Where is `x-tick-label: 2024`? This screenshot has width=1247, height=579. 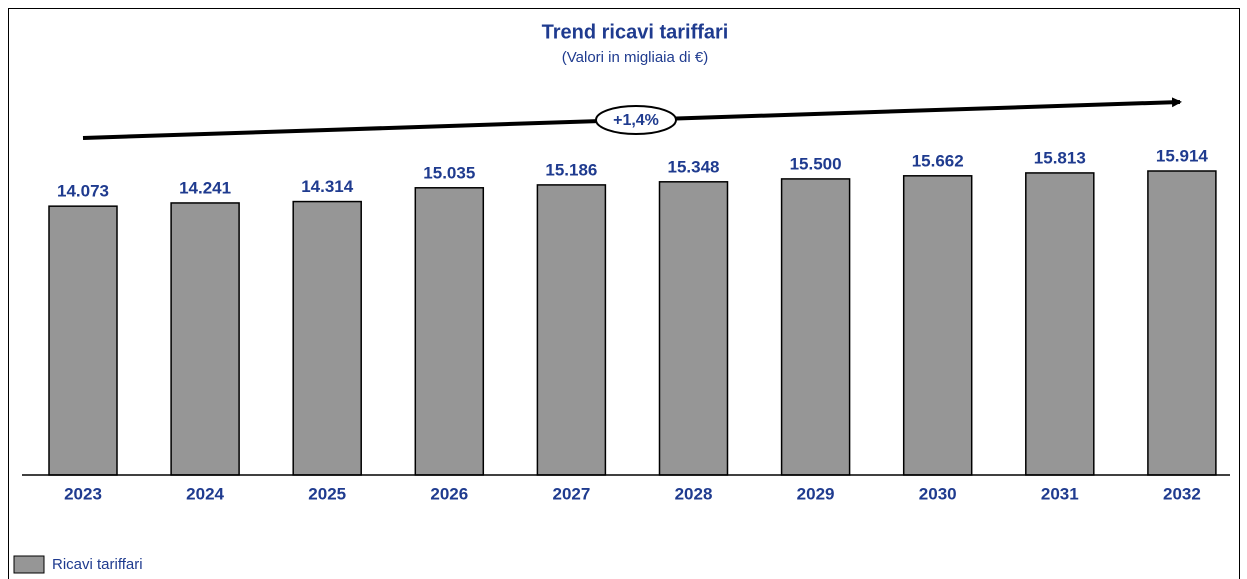
x-tick-label: 2024 is located at coordinates (205, 493).